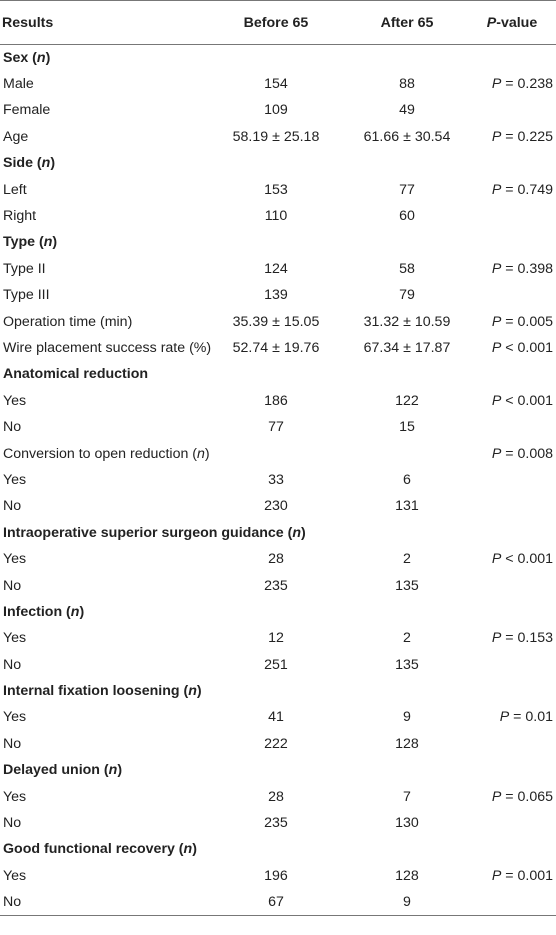 The height and width of the screenshot is (935, 556). What do you see at coordinates (407, 427) in the screenshot?
I see `after-65-value: 15` at bounding box center [407, 427].